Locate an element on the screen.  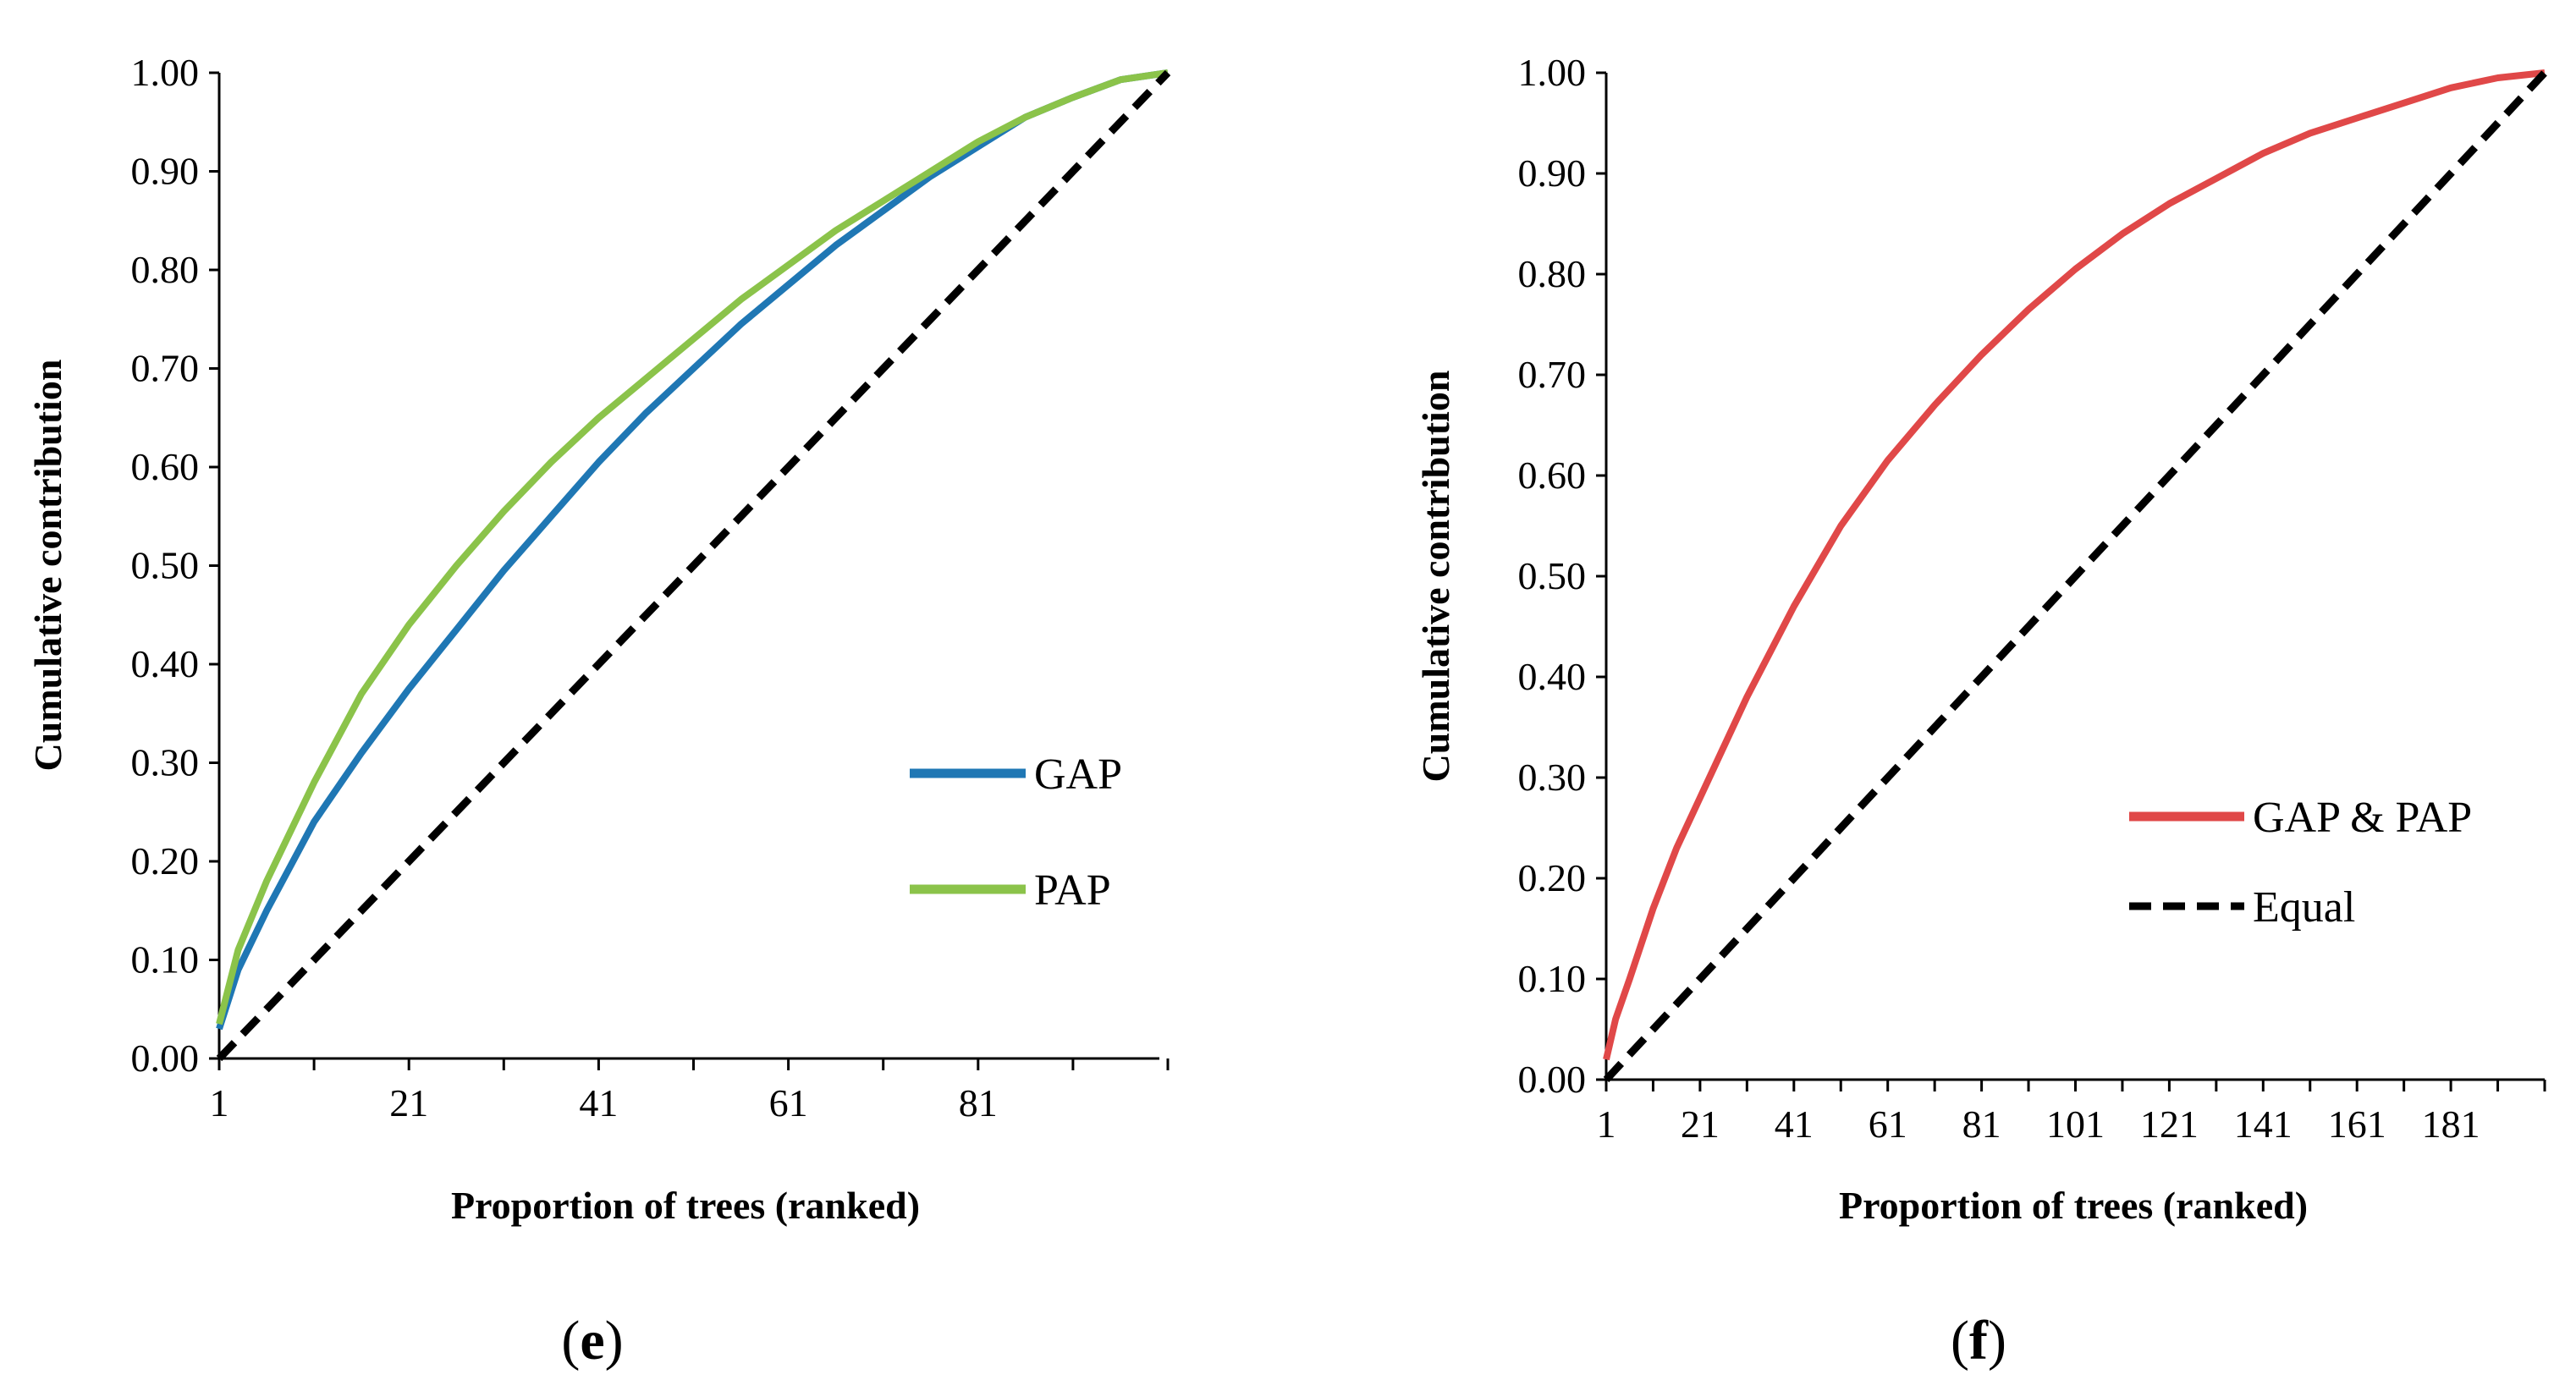
chart-e-y-tick-label: 0.30 is located at coordinates (165, 762).